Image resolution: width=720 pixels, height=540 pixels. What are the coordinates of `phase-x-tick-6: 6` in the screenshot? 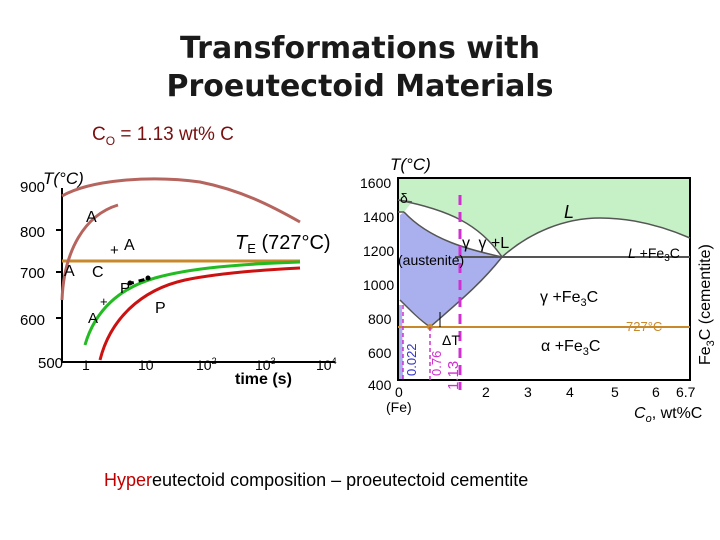 It's located at (656, 392).